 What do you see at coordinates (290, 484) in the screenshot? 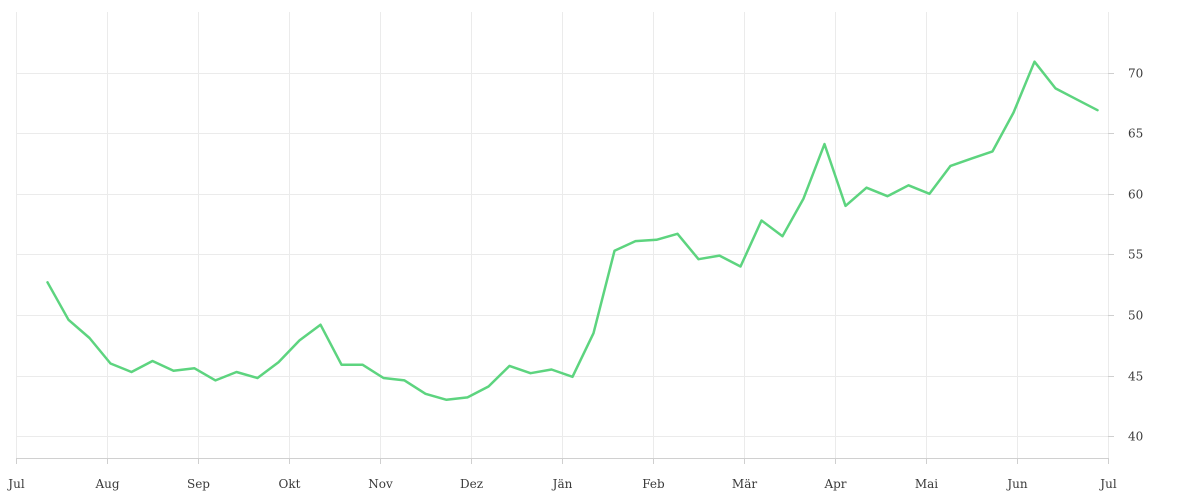
I see `x-tick-label: Okt` at bounding box center [290, 484].